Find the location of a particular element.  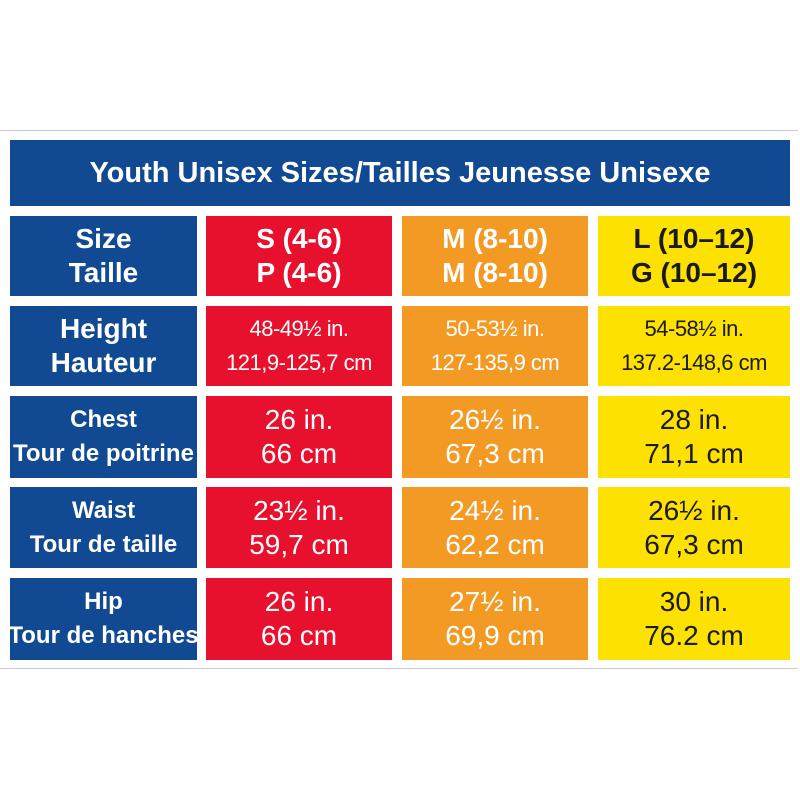

row-label: Hip Tour de hanches is located at coordinates (103, 619).